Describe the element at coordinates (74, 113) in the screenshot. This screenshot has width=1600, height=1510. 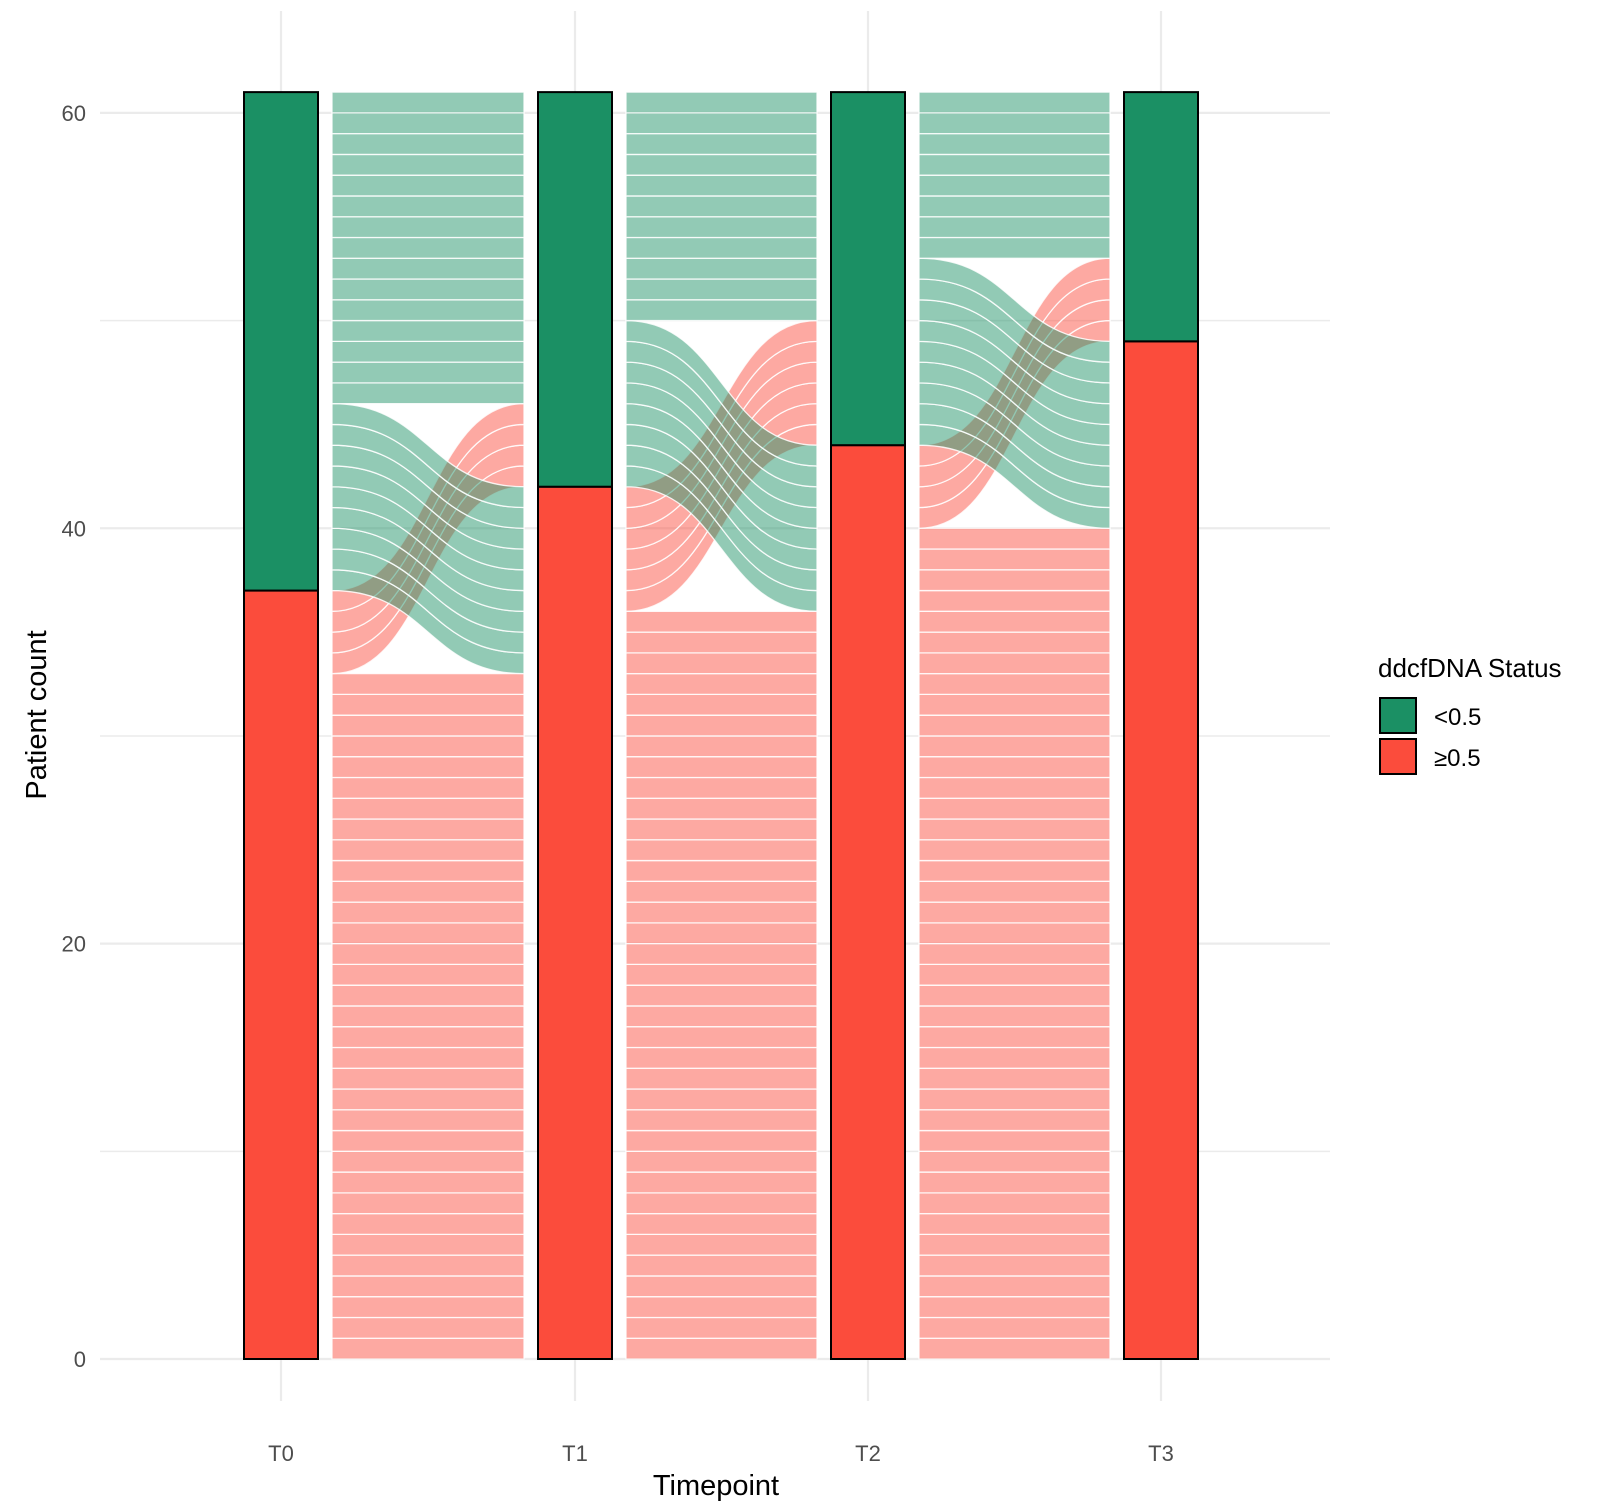
I see `y-tick-label: 60` at that location.